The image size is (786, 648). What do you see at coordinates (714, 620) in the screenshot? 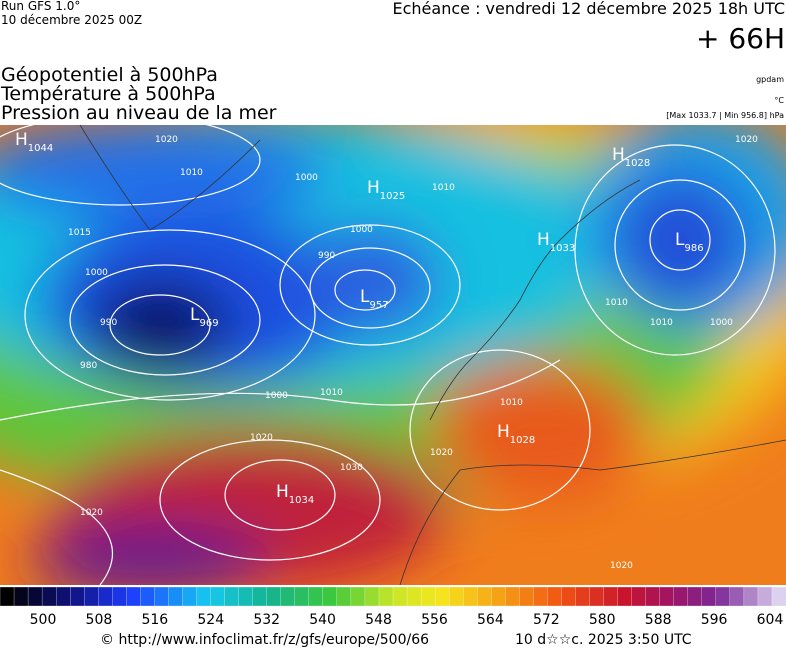
I see `colorbar-label: 596` at bounding box center [714, 620].